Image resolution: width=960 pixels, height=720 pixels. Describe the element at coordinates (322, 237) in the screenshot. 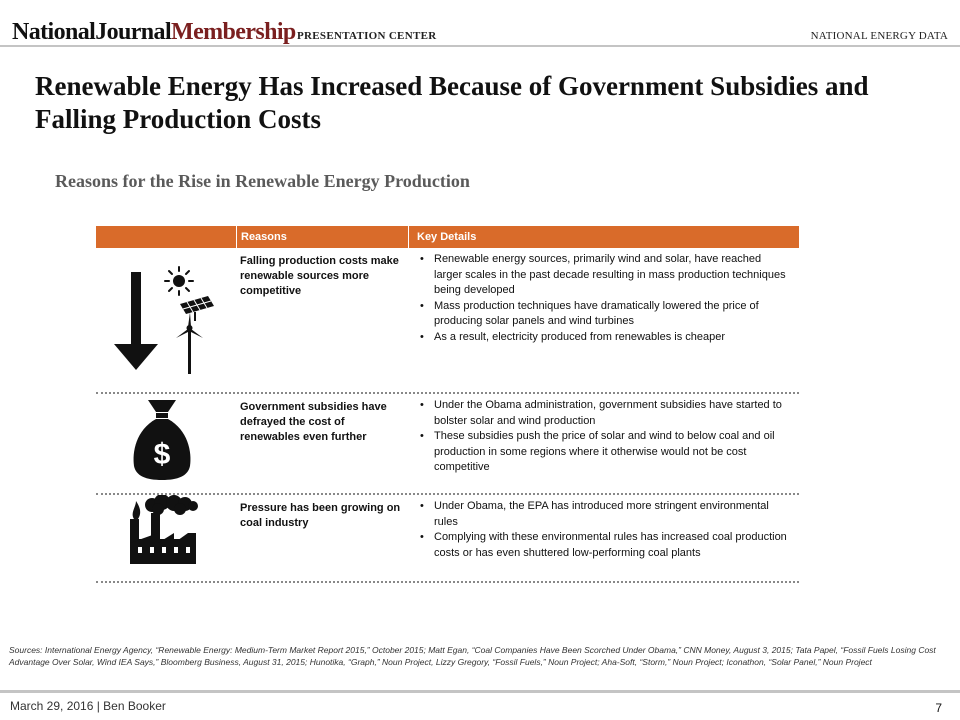

I see `table-header-reasons: Reasons` at that location.